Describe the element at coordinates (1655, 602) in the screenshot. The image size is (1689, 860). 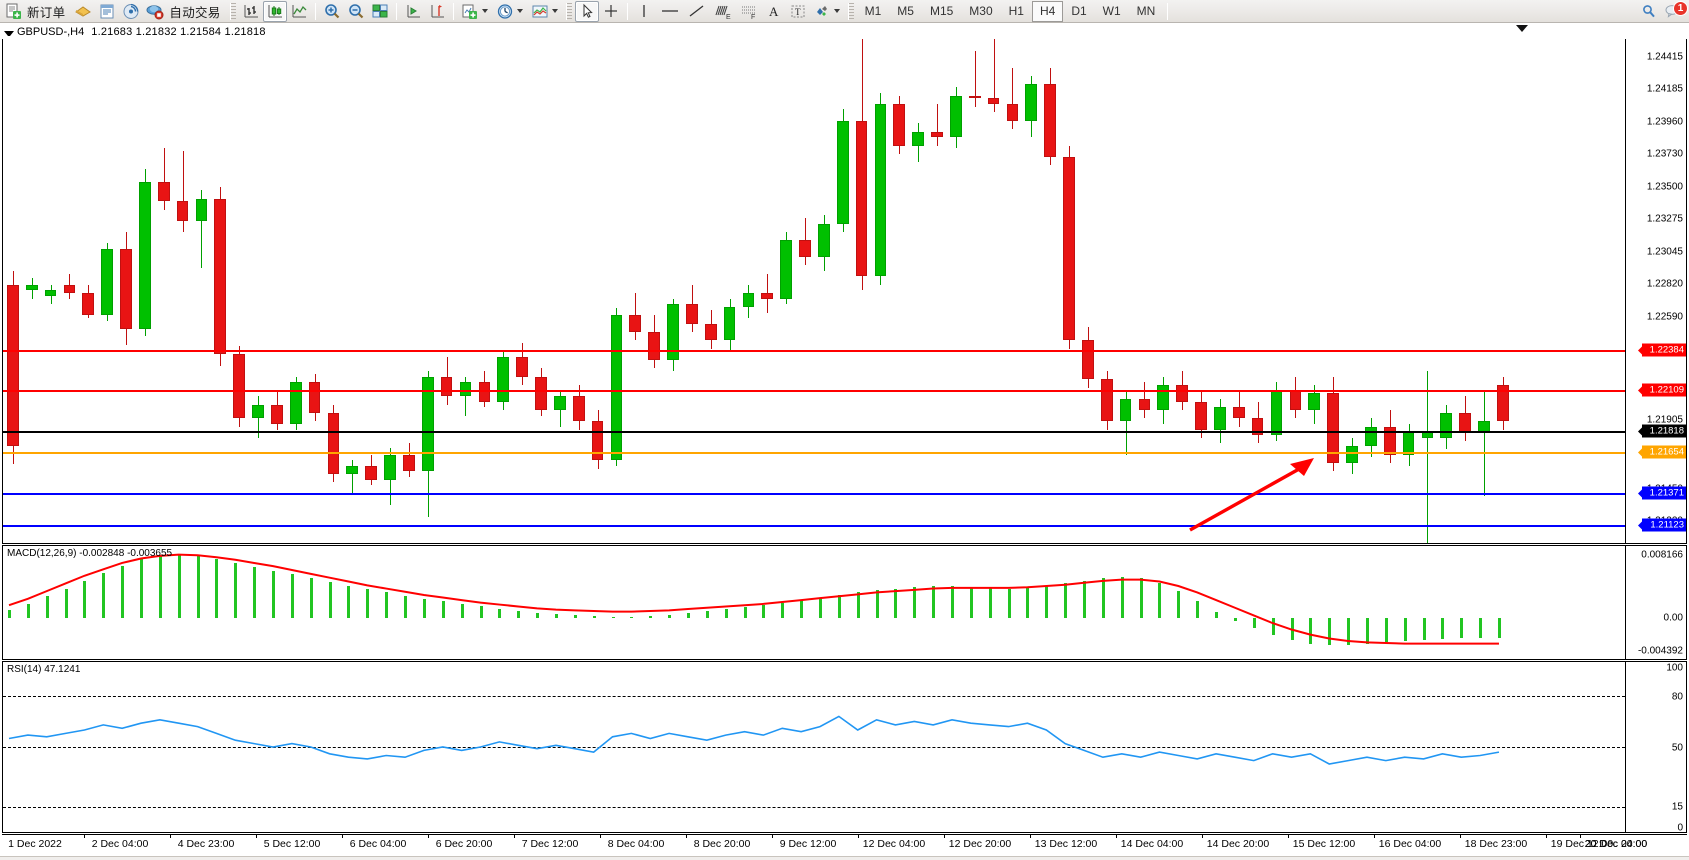
I see `macd-axis: 0.008166 0.00 -0.004392` at that location.